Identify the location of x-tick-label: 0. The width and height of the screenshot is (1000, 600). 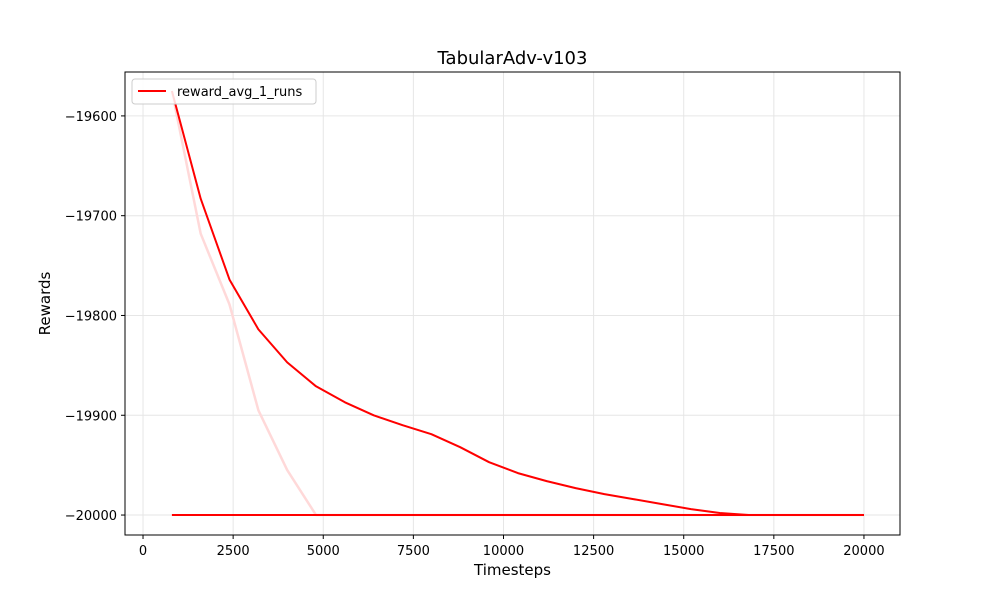
(143, 551).